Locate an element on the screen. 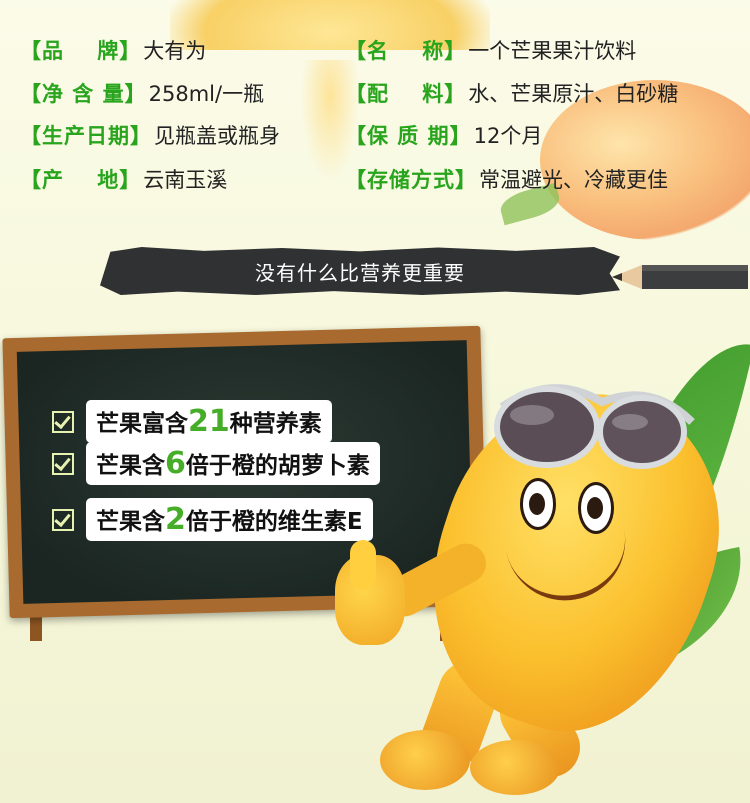 This screenshot has width=750, height=803. board-highlight: 芒果含2倍于橙的维生素E is located at coordinates (229, 519).